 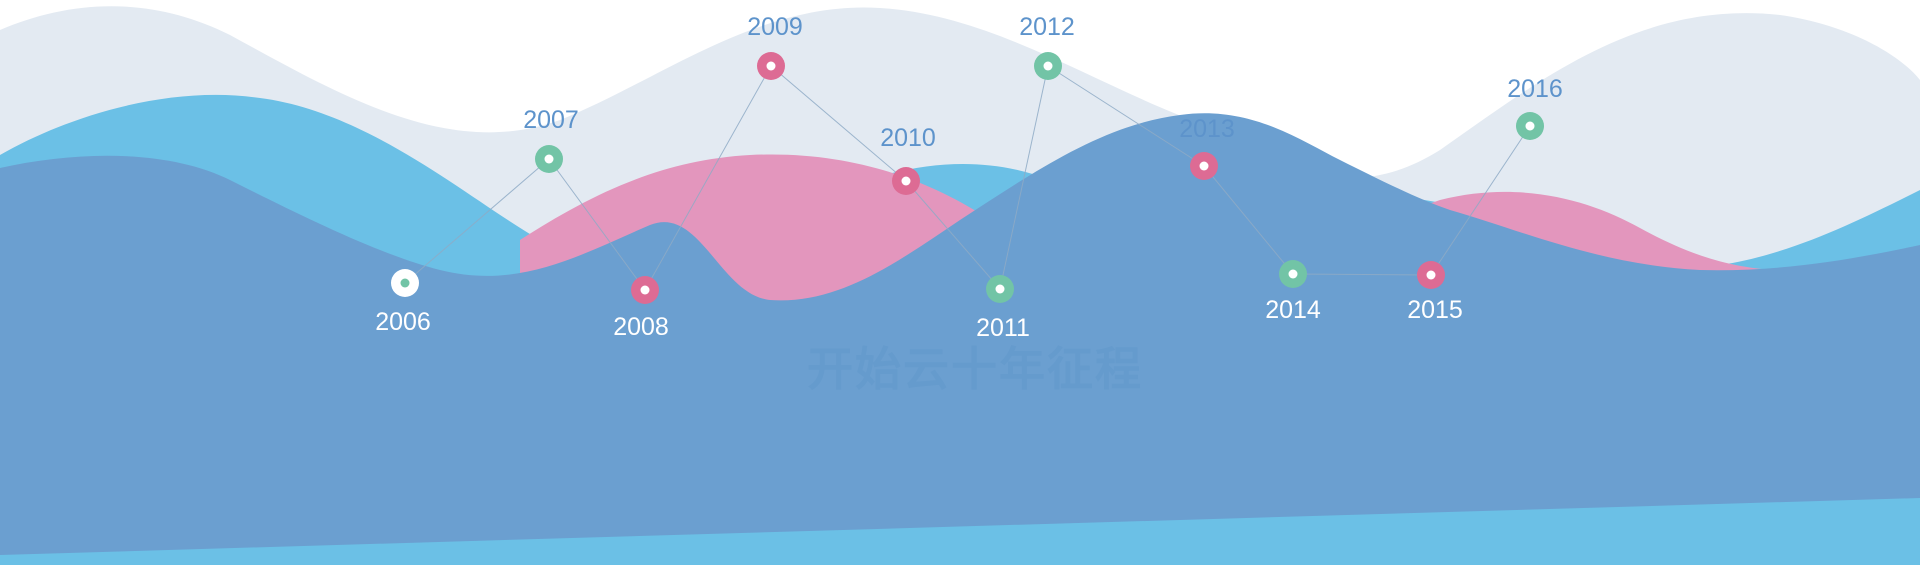 I want to click on timeline-node-2011, so click(x=1000, y=289).